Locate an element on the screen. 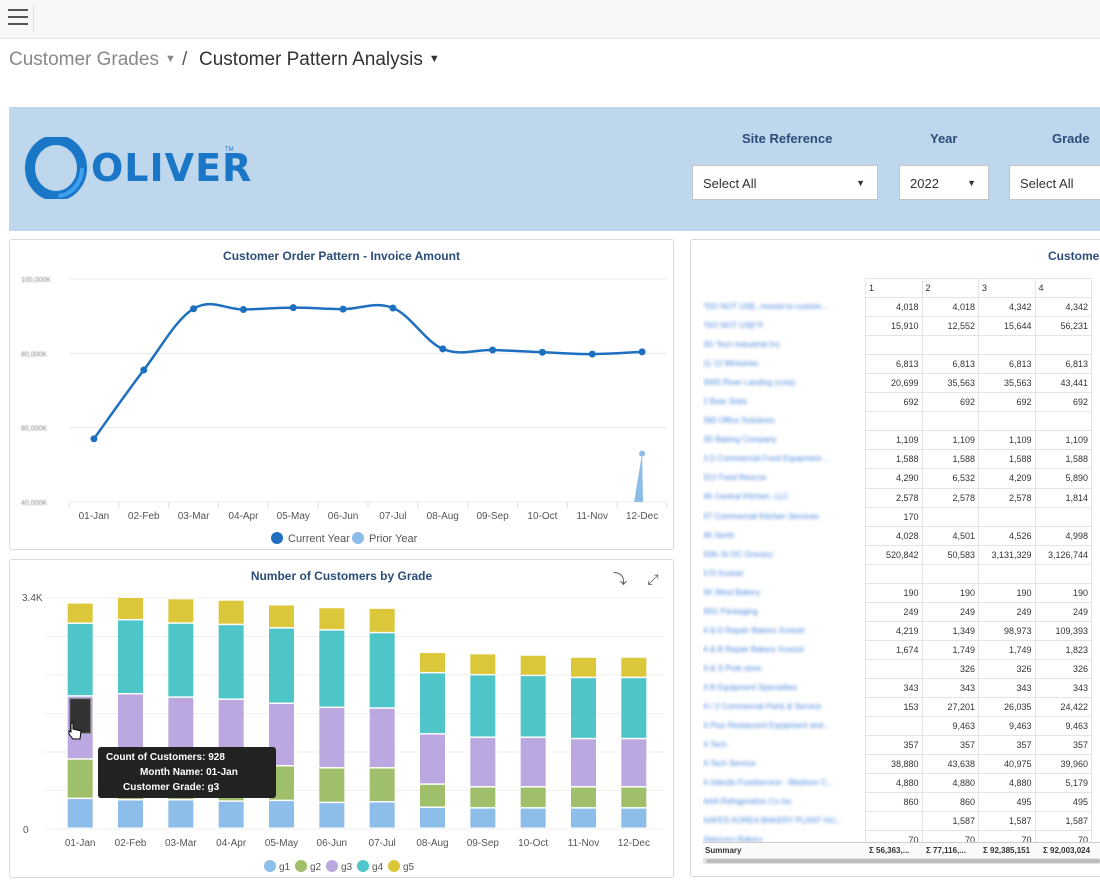 This screenshot has width=1100, height=887. expand-icon: ⤢ is located at coordinates (653, 579).